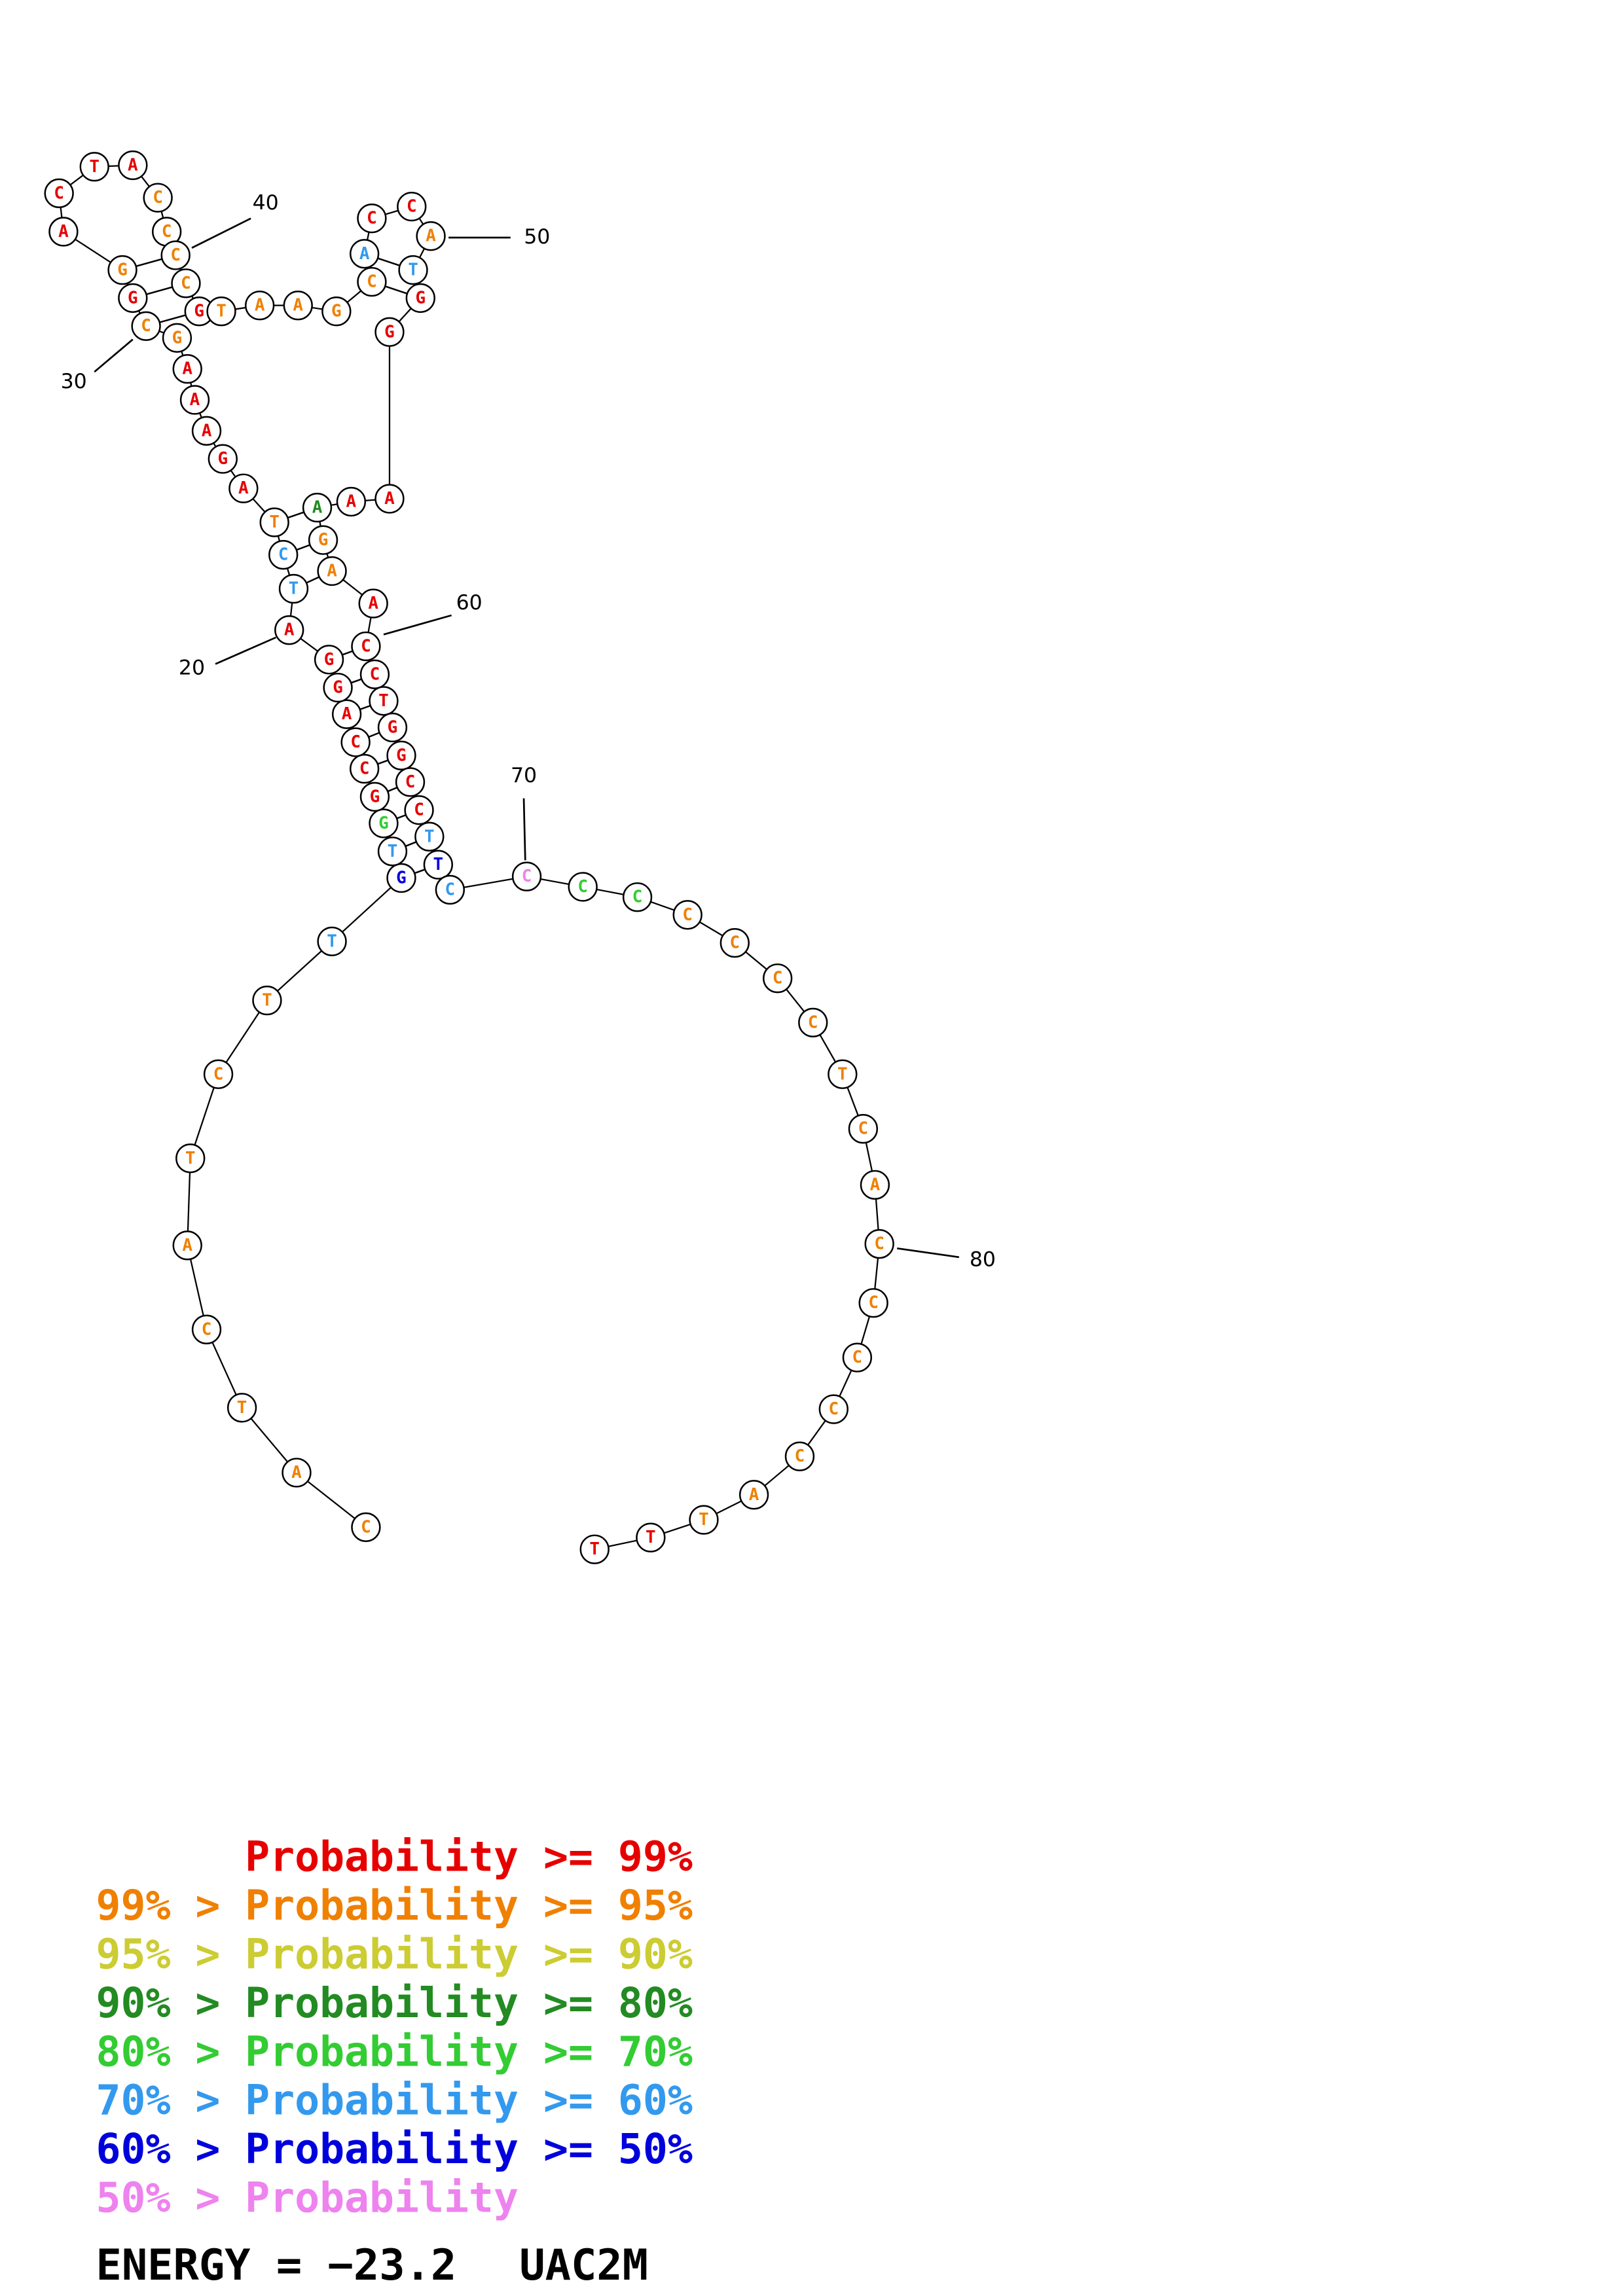  I want to click on legend-body: Probability >= 50%, so click(469, 2149).